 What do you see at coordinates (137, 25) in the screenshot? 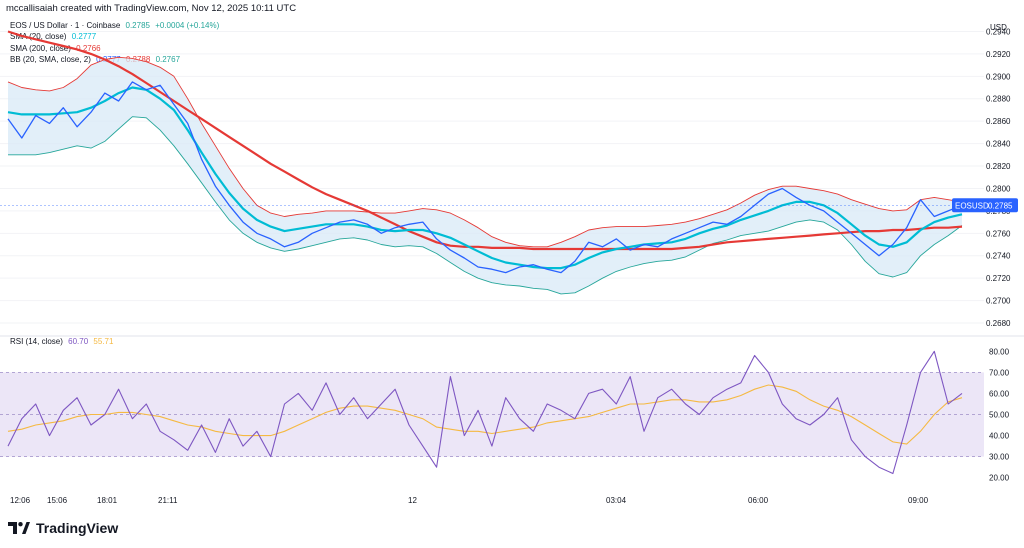
I see `symbol-last-value: 0.2785` at bounding box center [137, 25].